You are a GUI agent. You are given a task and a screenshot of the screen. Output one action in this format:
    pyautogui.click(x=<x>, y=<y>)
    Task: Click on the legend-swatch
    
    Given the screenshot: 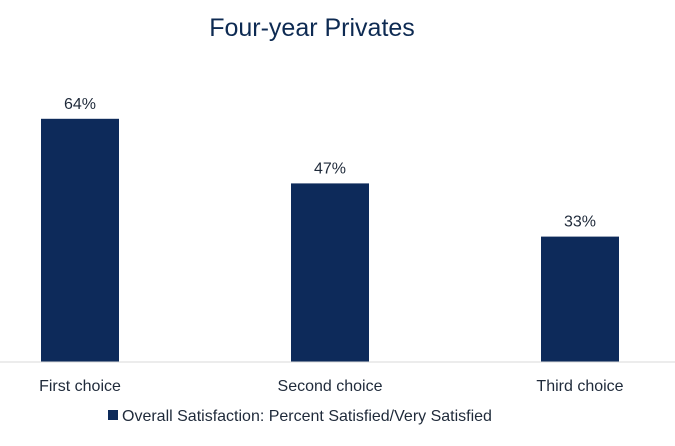 What is the action you would take?
    pyautogui.click(x=113, y=415)
    